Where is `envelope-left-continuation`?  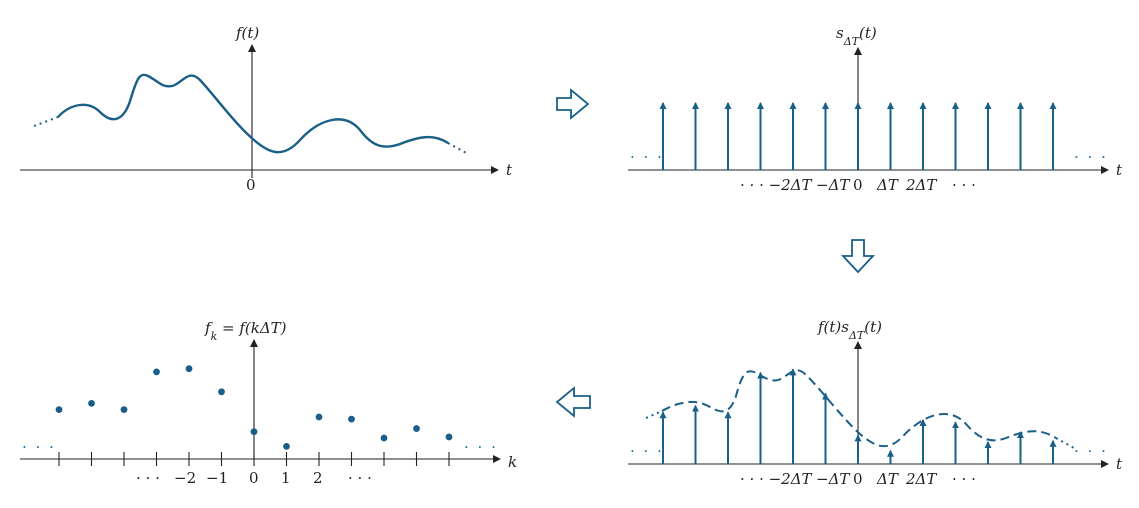
envelope-left-continuation is located at coordinates (654, 414).